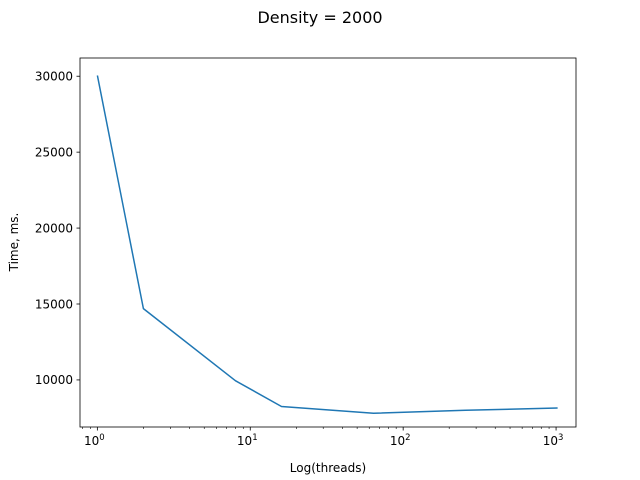 This screenshot has height=480, width=640. Describe the element at coordinates (54, 228) in the screenshot. I see `y-tick-label: 20000` at that location.